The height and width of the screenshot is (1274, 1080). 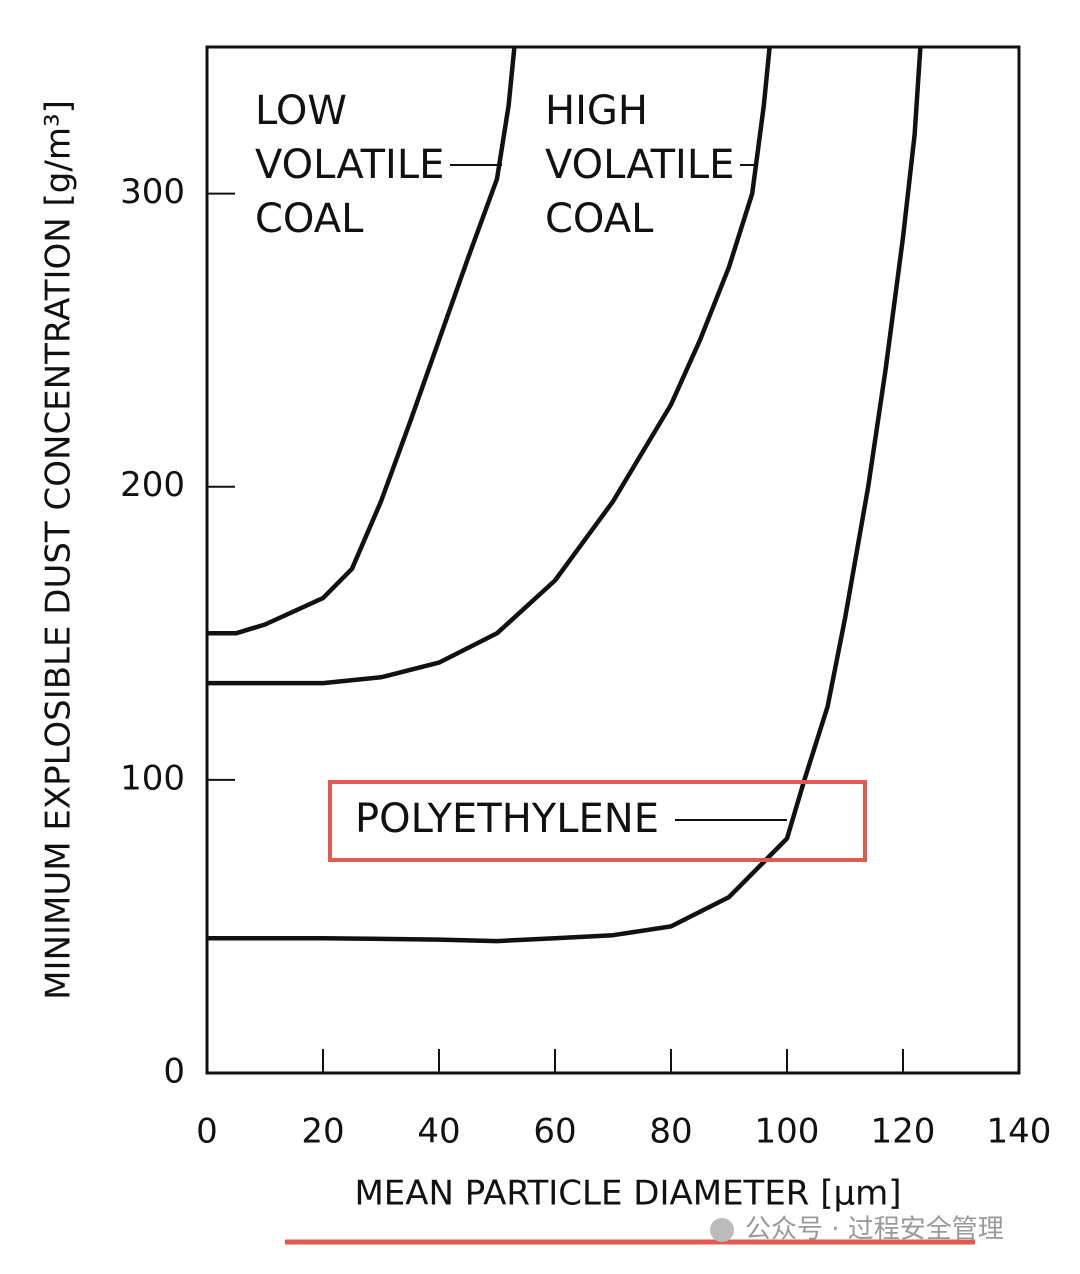 I want to click on y-tick-label: 200, so click(x=152, y=485).